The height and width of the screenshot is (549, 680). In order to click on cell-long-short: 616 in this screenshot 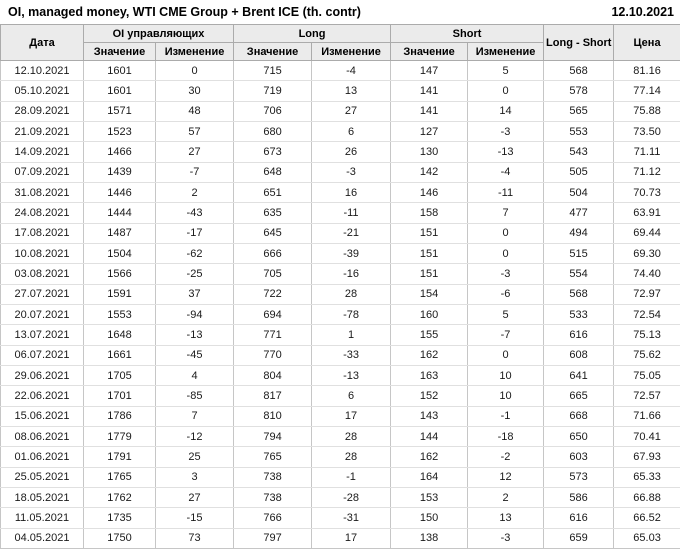, I will do `click(579, 335)`.